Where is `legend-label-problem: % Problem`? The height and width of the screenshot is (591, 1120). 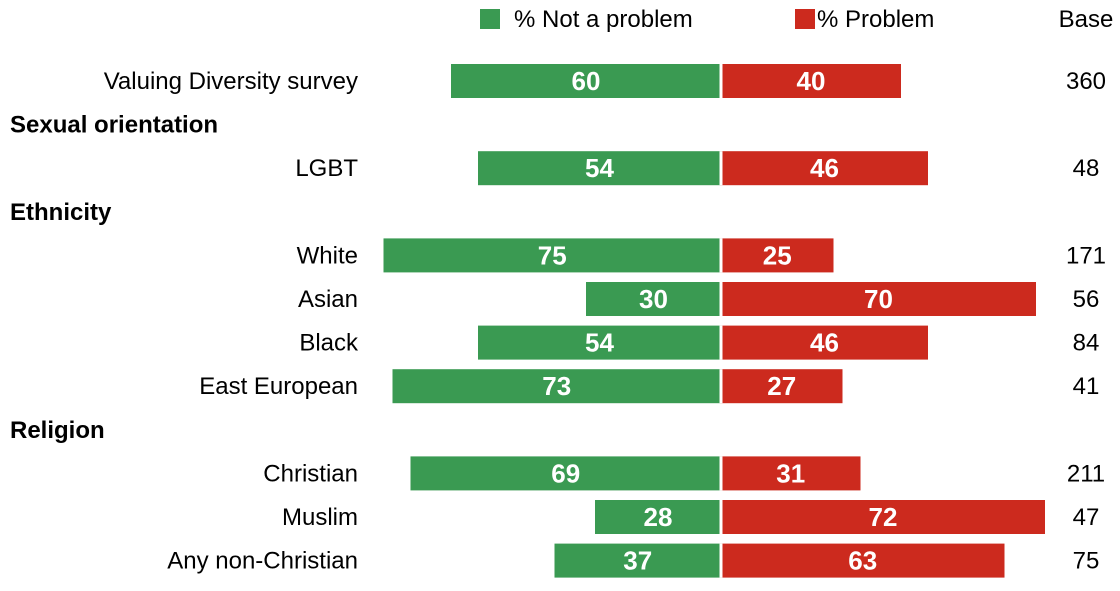 legend-label-problem: % Problem is located at coordinates (875, 19).